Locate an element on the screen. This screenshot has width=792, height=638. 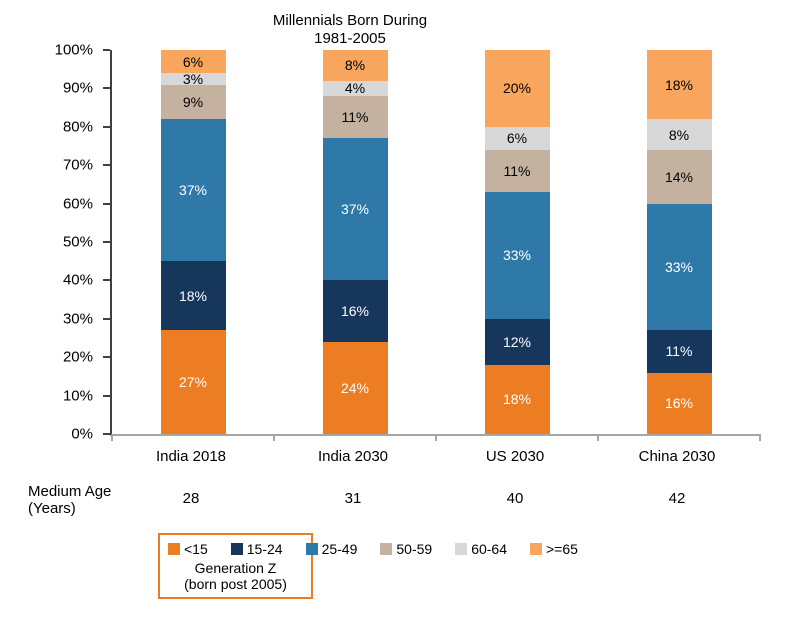
bar-segment-value-label: 4% is located at coordinates (355, 88).